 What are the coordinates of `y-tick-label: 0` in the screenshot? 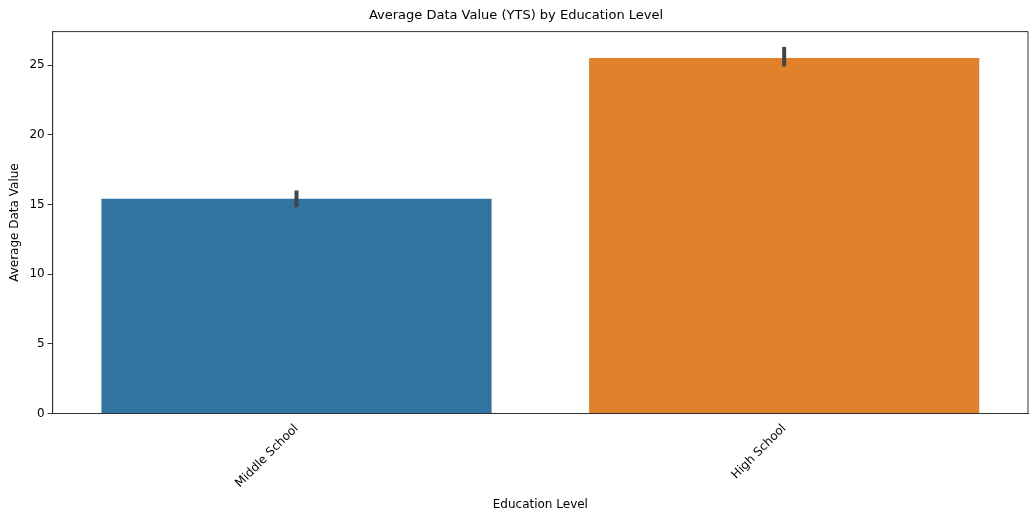 It's located at (41, 412).